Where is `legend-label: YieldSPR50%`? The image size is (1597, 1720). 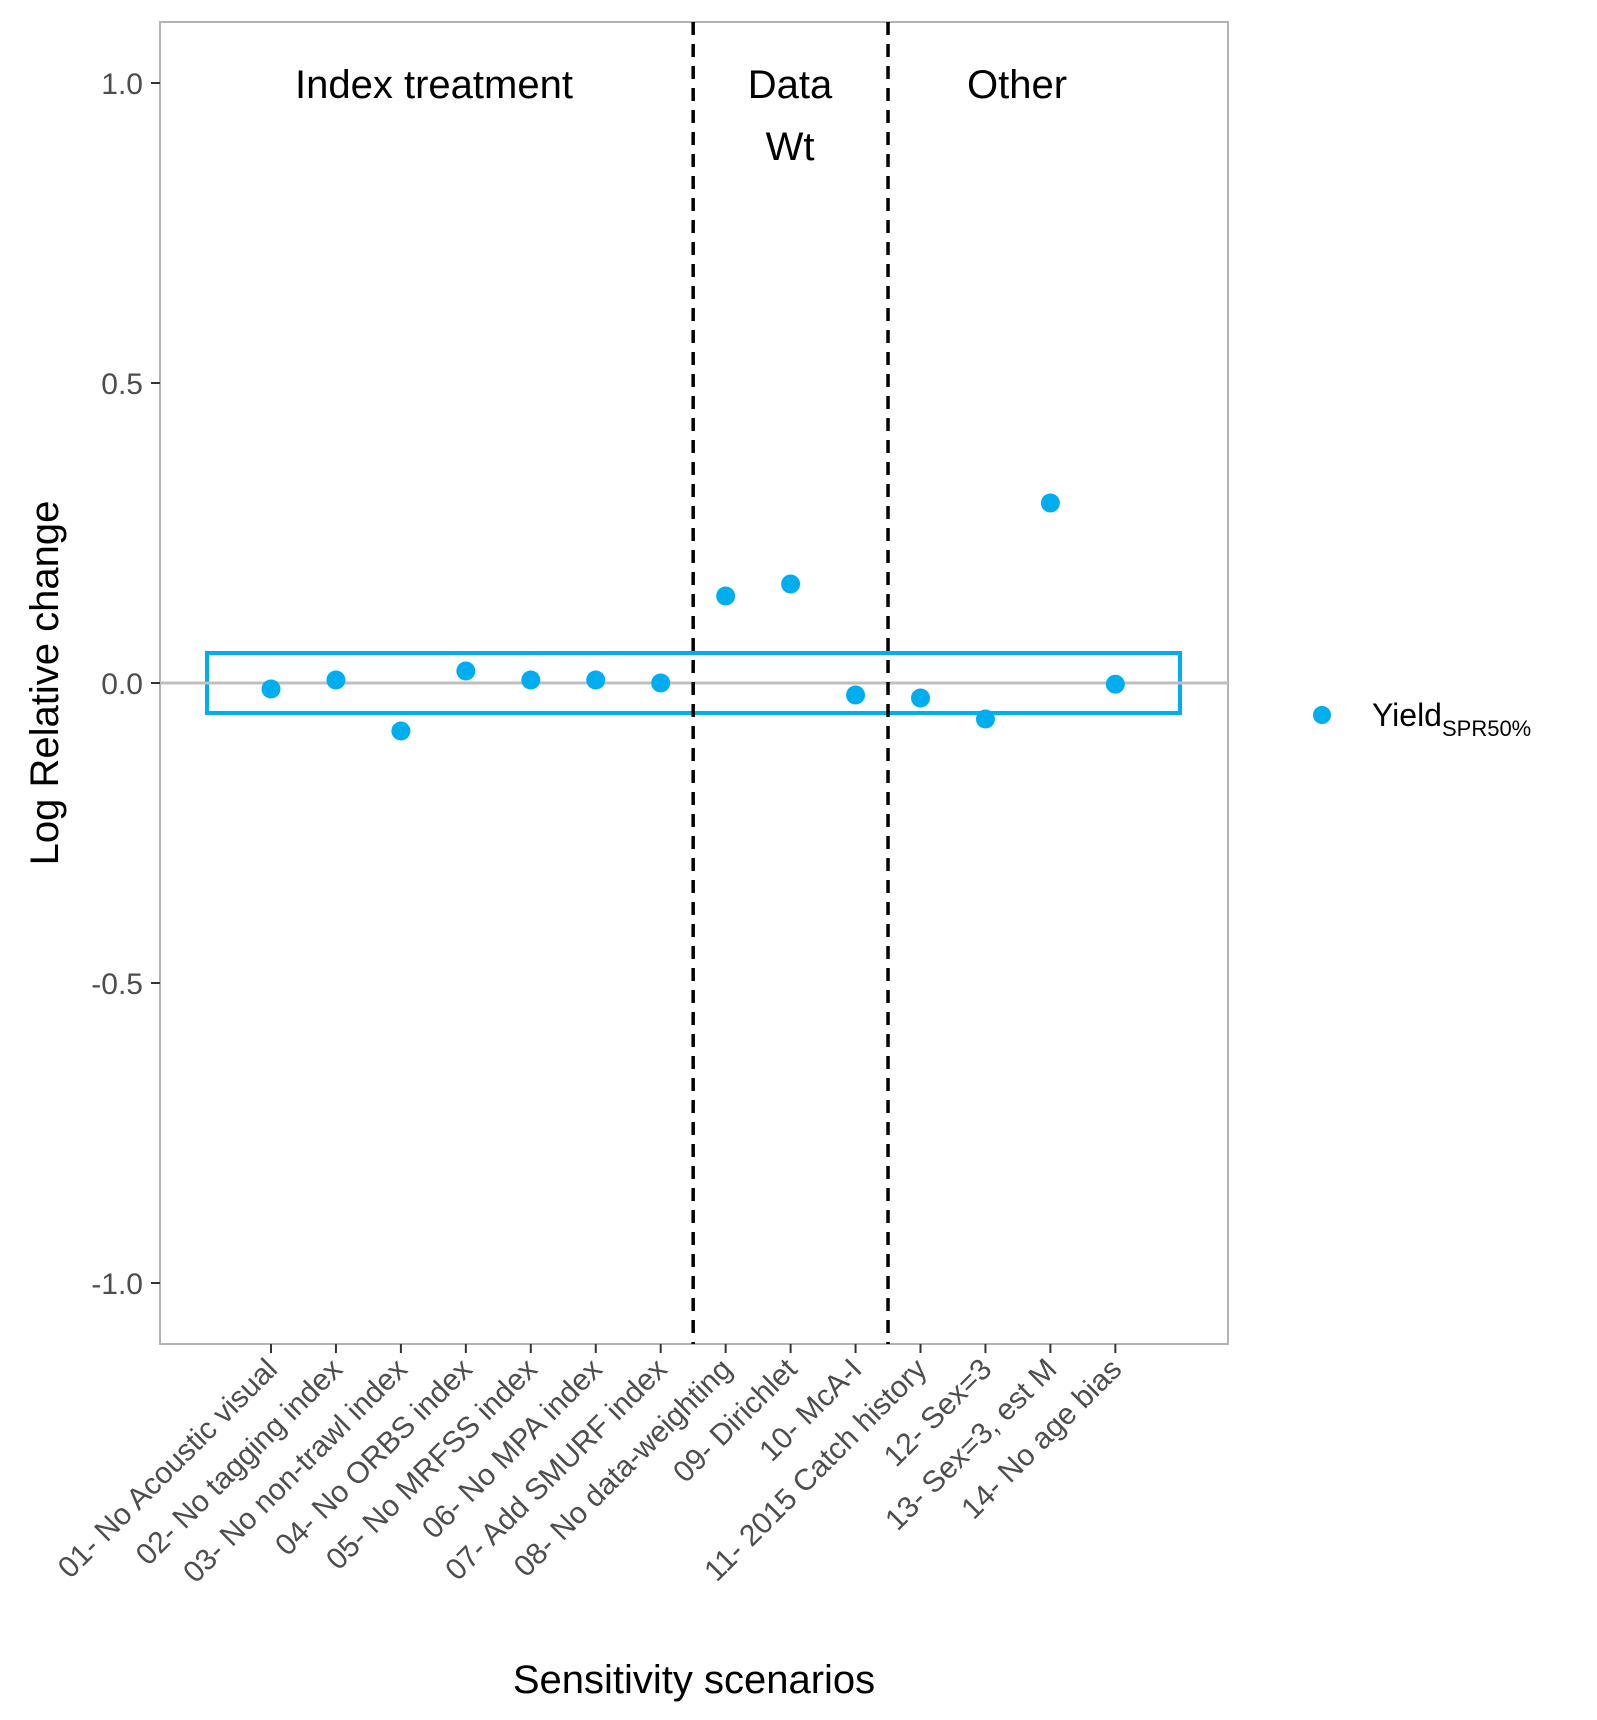 legend-label: YieldSPR50% is located at coordinates (1451, 719).